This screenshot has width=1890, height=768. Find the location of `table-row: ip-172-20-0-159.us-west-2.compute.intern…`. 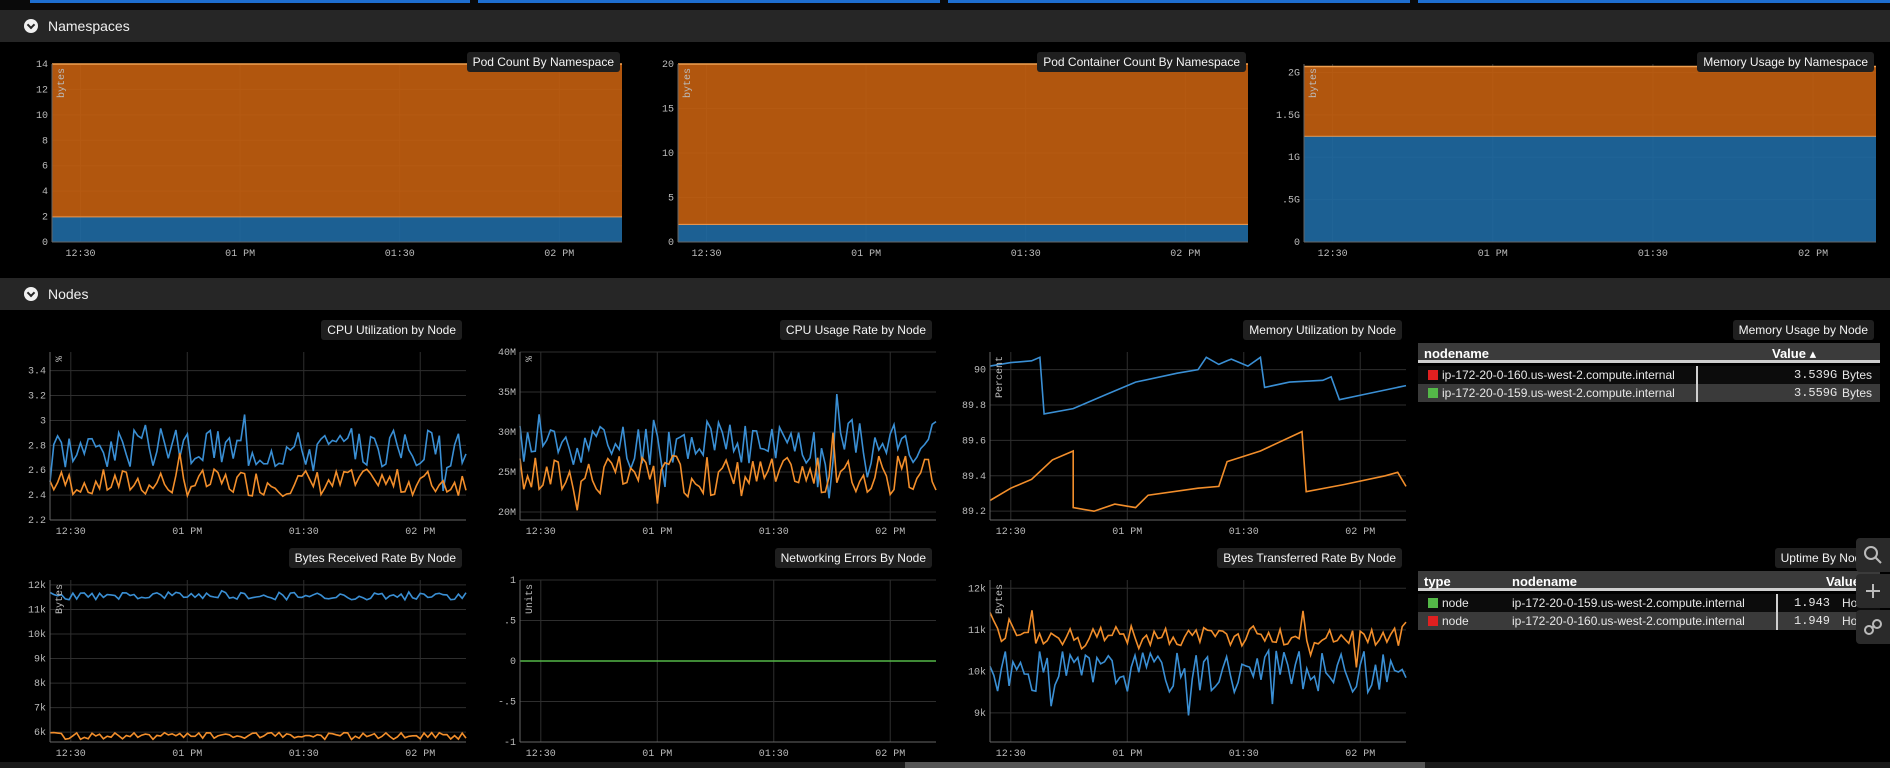

table-row: ip-172-20-0-159.us-west-2.compute.intern… is located at coordinates (1649, 393).